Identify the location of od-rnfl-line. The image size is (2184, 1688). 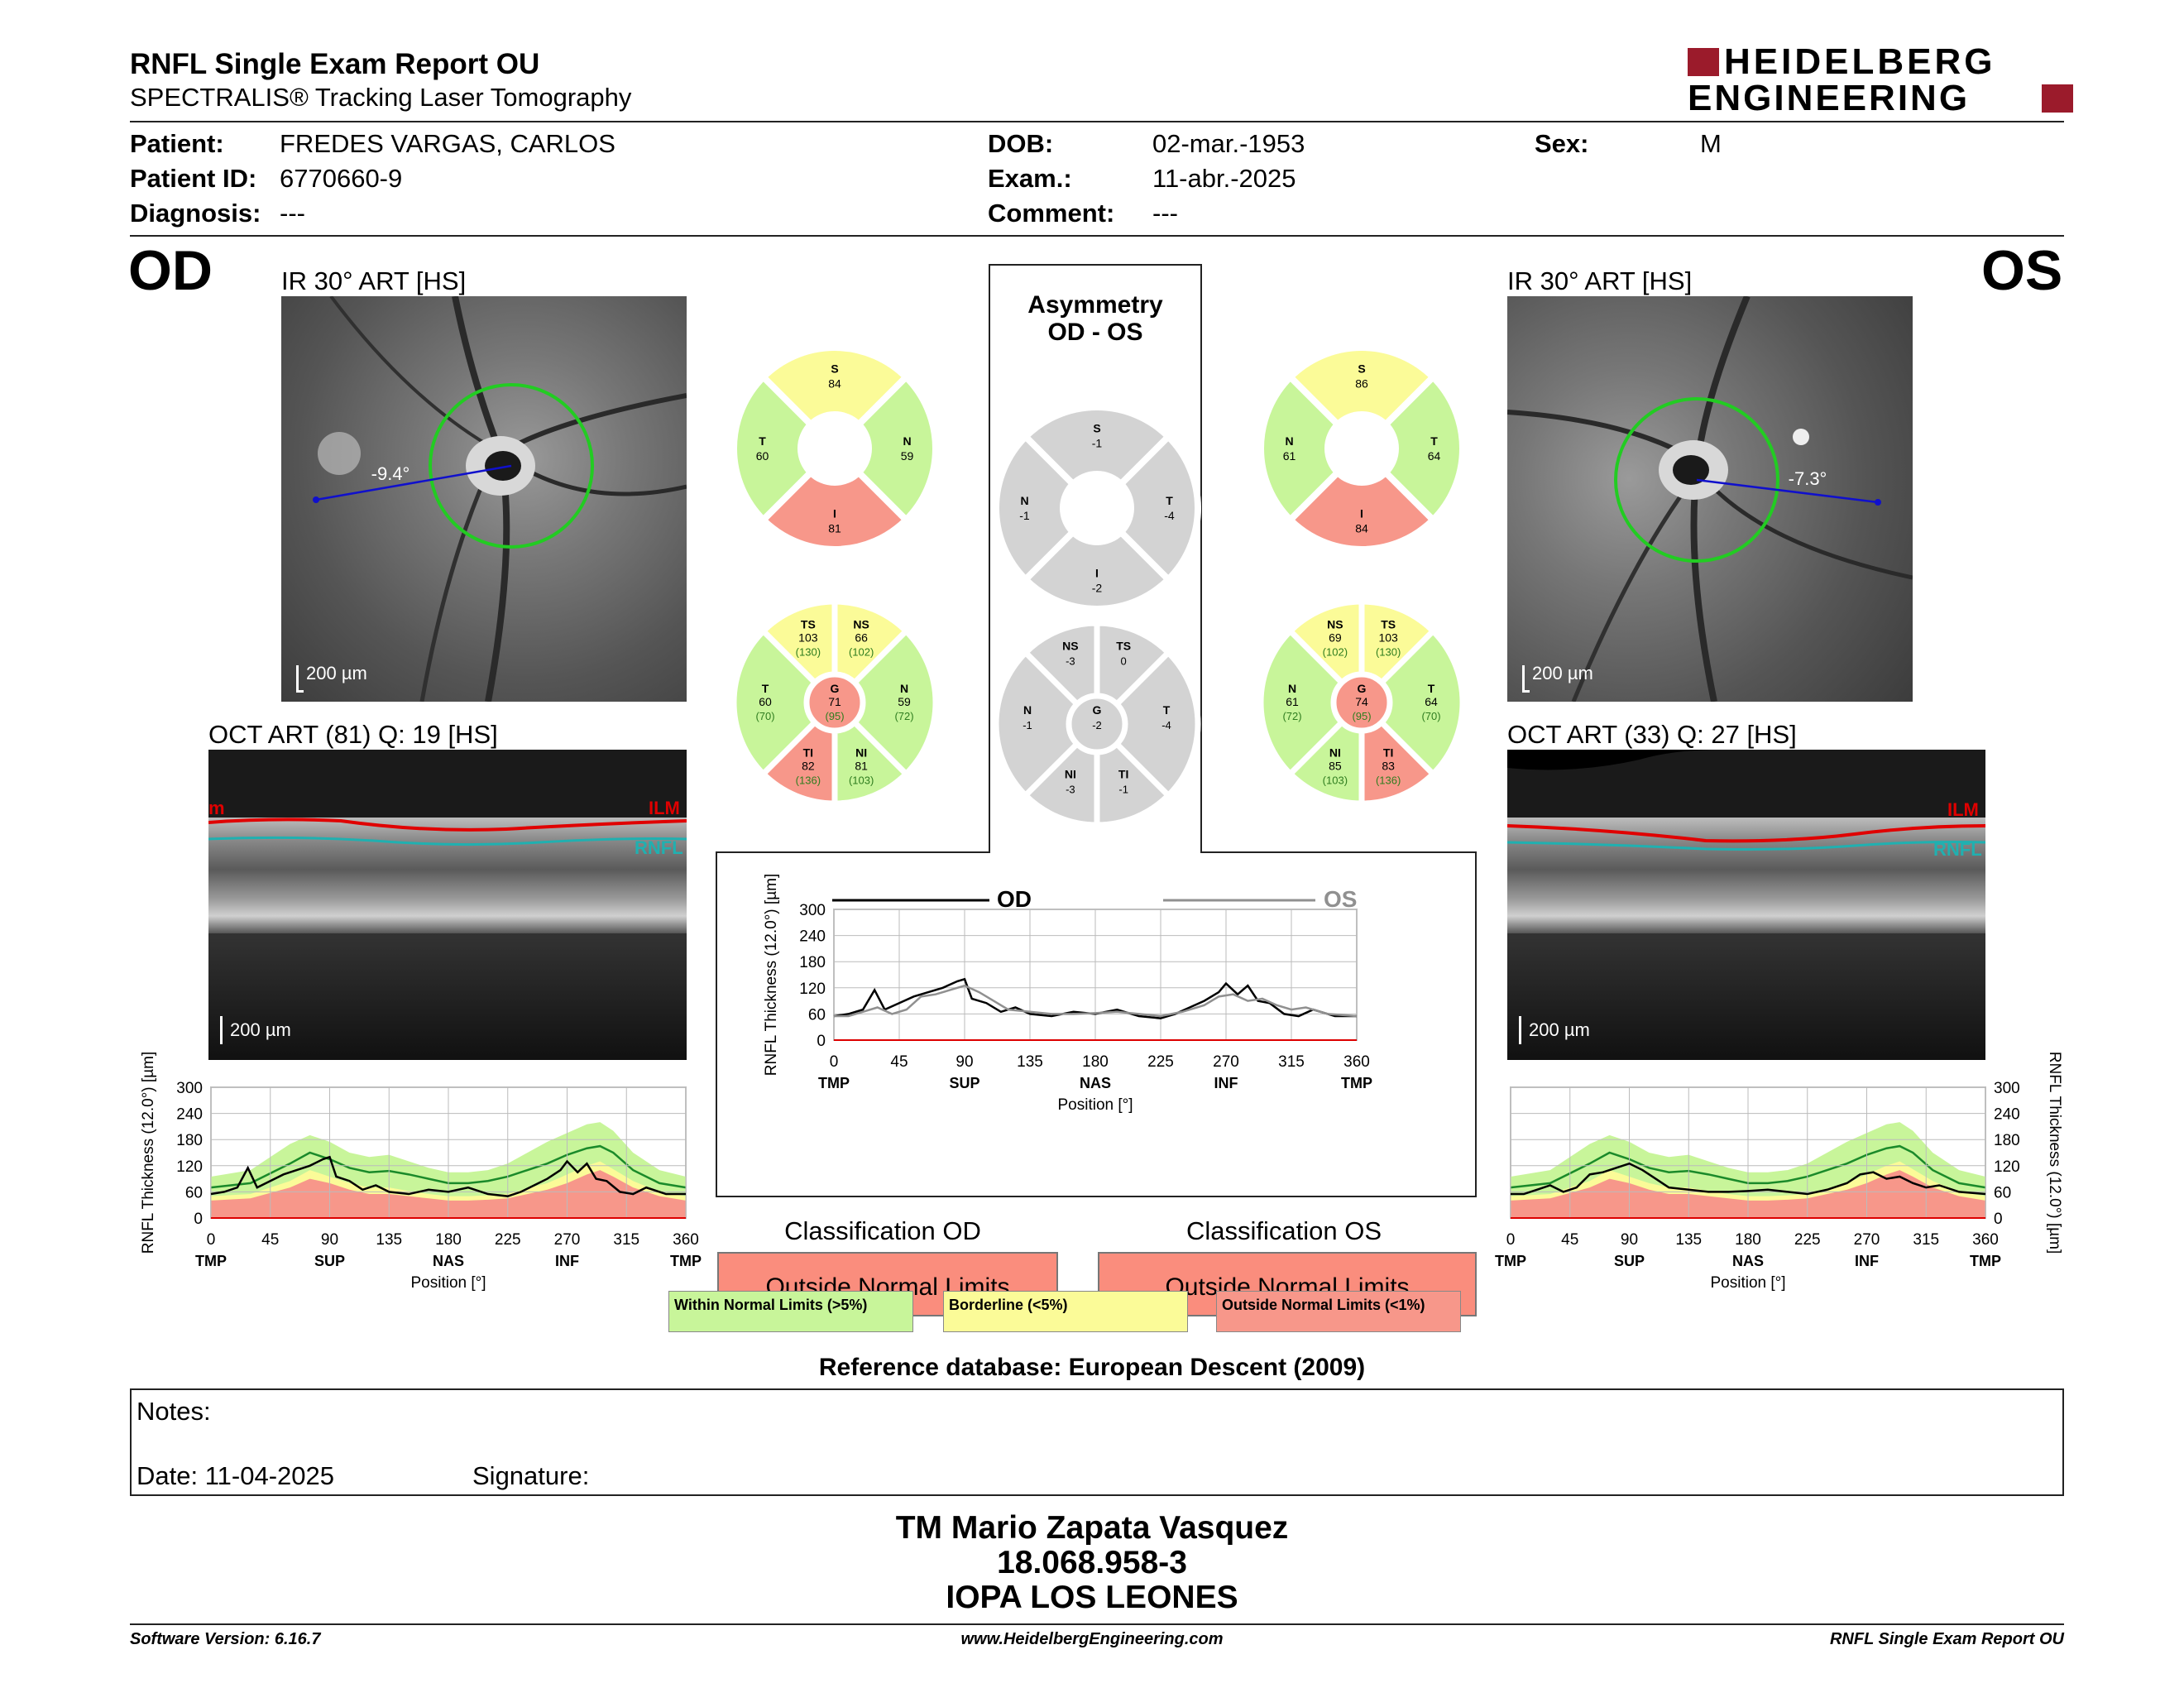
(447, 841).